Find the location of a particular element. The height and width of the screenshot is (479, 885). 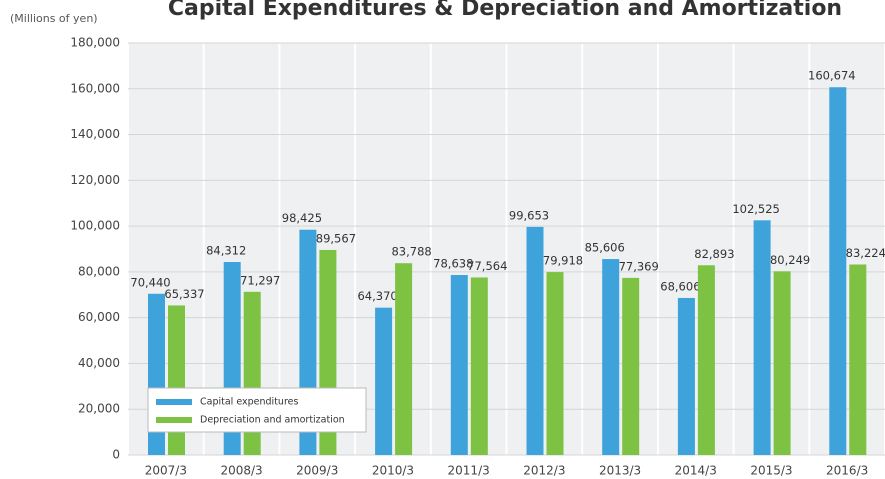

value-label: 84,312 is located at coordinates (226, 251).